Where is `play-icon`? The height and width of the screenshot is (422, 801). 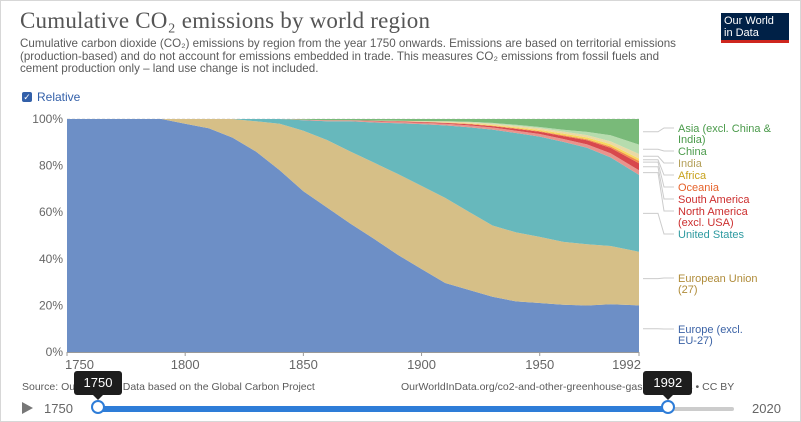
play-icon is located at coordinates (27, 408).